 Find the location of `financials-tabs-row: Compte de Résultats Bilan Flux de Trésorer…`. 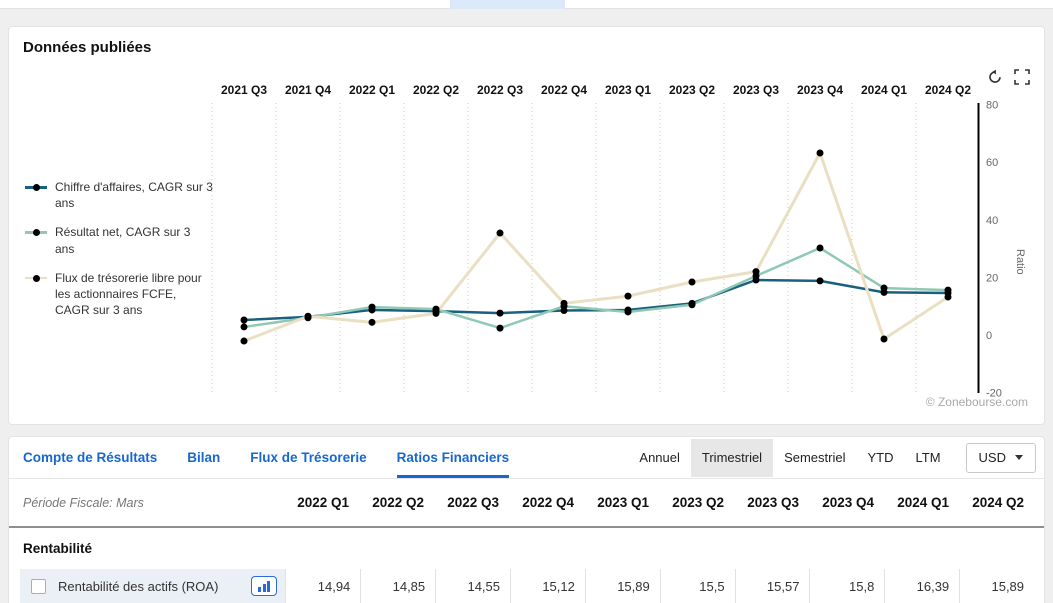

financials-tabs-row: Compte de Résultats Bilan Flux de Trésorer… is located at coordinates (526, 458).